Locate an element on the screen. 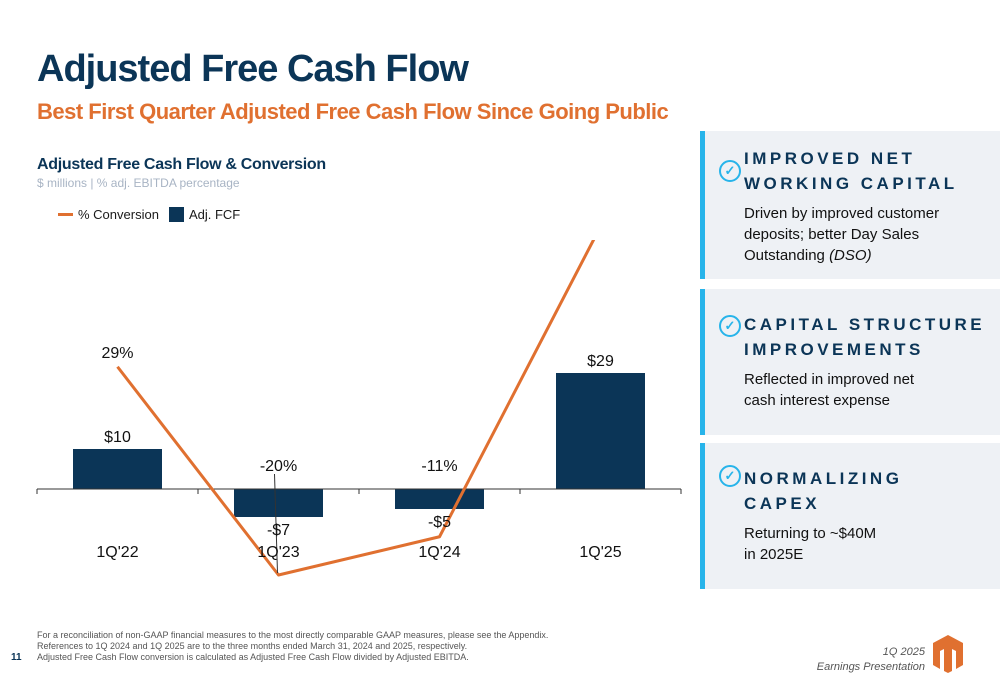 Image resolution: width=1000 pixels, height=685 pixels. category-label: 1Q'23 is located at coordinates (278, 552).